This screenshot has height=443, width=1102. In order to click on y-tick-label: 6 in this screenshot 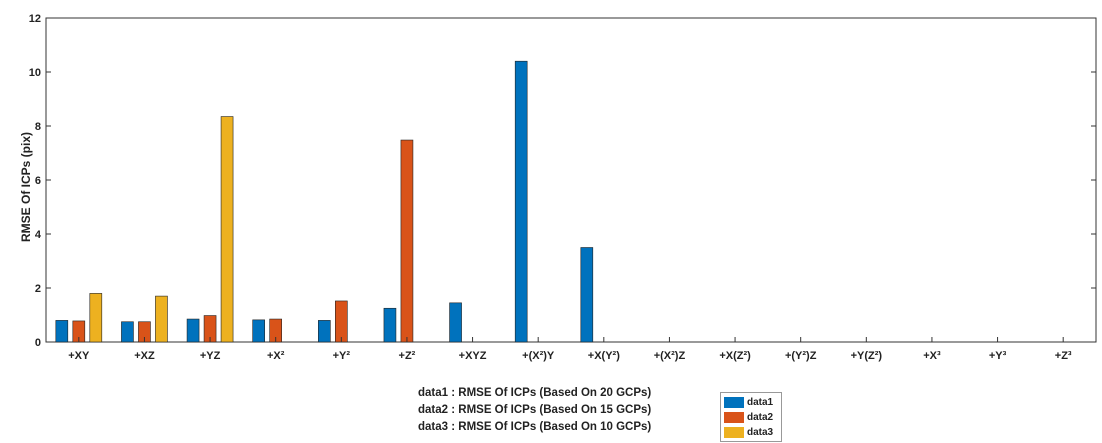, I will do `click(38, 181)`.